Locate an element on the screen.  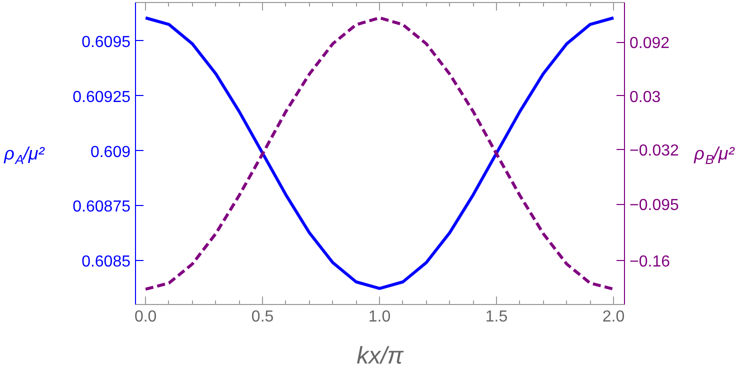
y-tick-label: 0.6095 is located at coordinates (106, 42).